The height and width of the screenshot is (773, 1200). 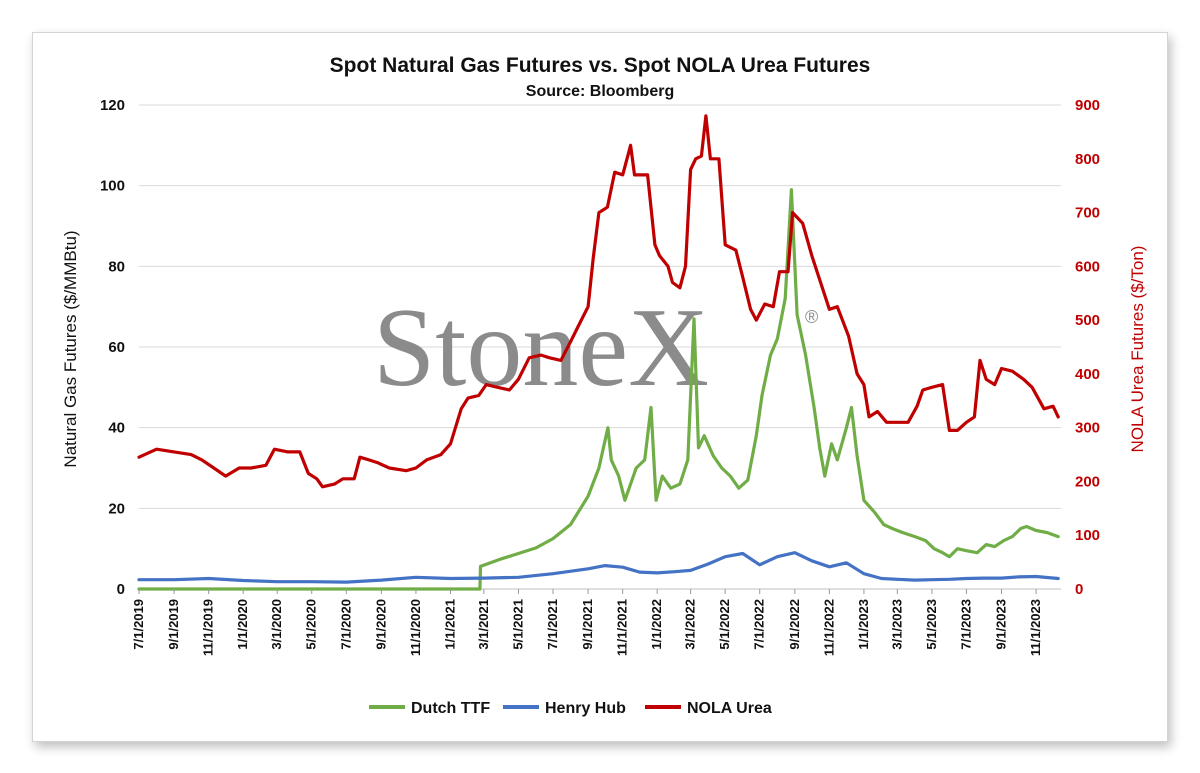 What do you see at coordinates (138, 624) in the screenshot?
I see `x-tick-label: 7/1/2019` at bounding box center [138, 624].